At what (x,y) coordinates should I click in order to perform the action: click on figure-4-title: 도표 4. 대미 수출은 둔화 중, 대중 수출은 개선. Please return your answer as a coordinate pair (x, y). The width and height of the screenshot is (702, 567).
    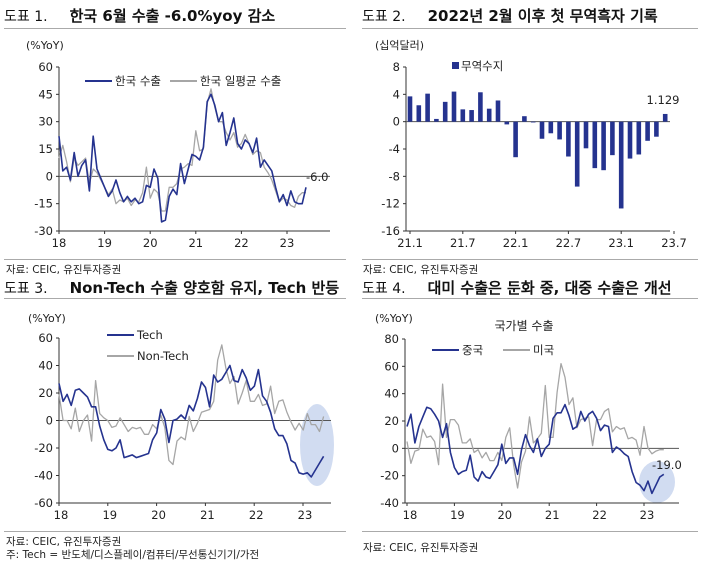
    Looking at the image, I should click on (517, 287).